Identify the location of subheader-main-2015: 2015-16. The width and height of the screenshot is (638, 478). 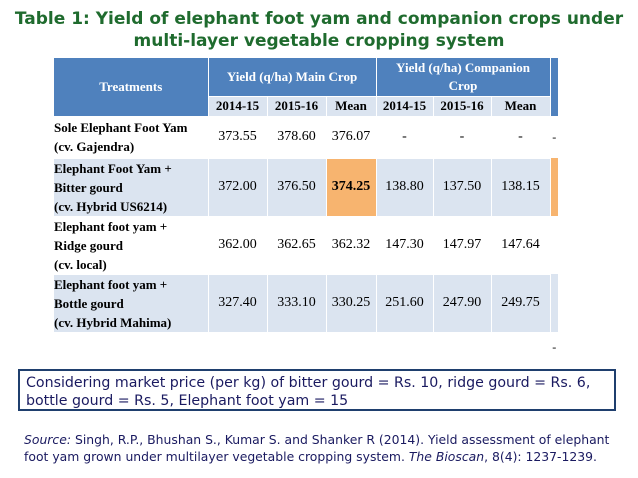
(297, 105).